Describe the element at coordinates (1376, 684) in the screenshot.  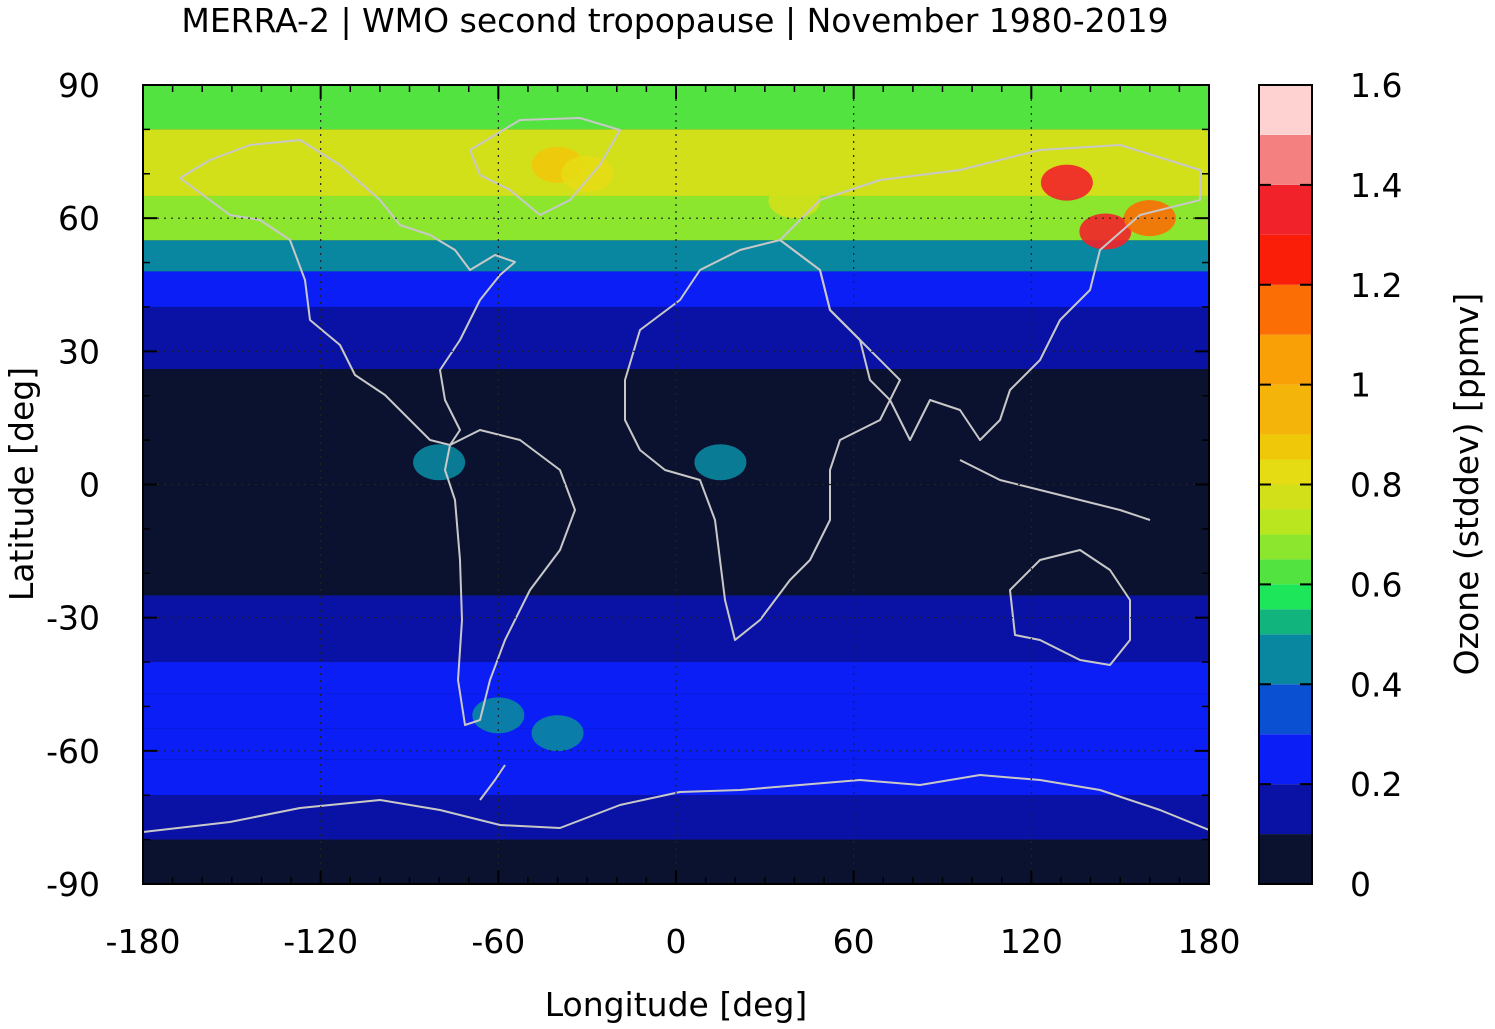
I see `colorbar-tick-label: 0.4` at that location.